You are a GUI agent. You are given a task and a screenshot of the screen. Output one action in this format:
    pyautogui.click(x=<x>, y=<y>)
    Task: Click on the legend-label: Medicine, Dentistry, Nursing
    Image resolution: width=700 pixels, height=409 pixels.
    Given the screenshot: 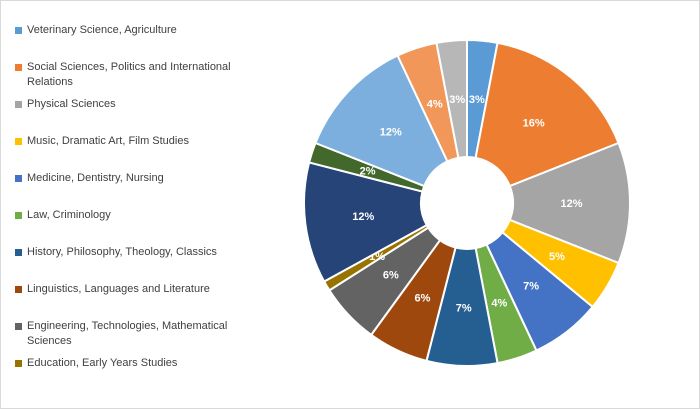 What is the action you would take?
    pyautogui.click(x=95, y=178)
    